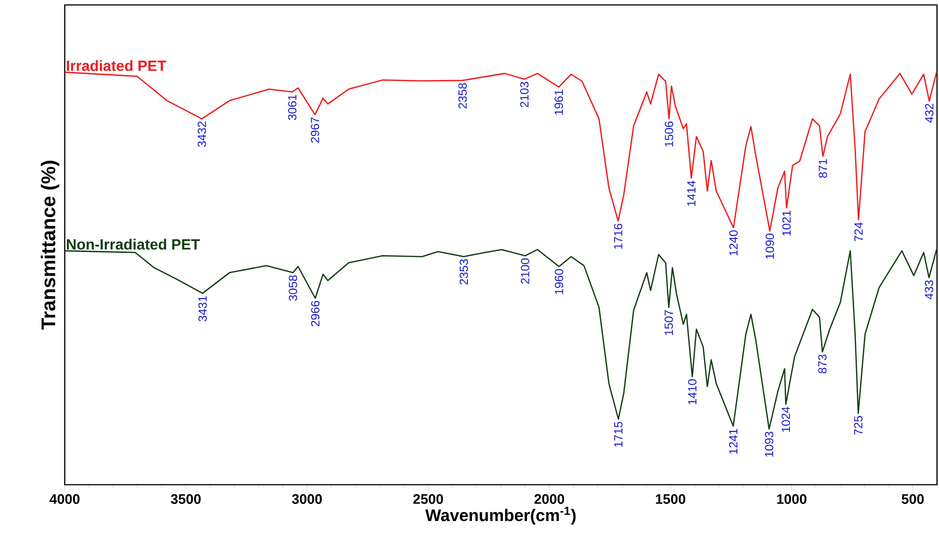 The image size is (939, 544). I want to click on annotation: 724, so click(858, 232).